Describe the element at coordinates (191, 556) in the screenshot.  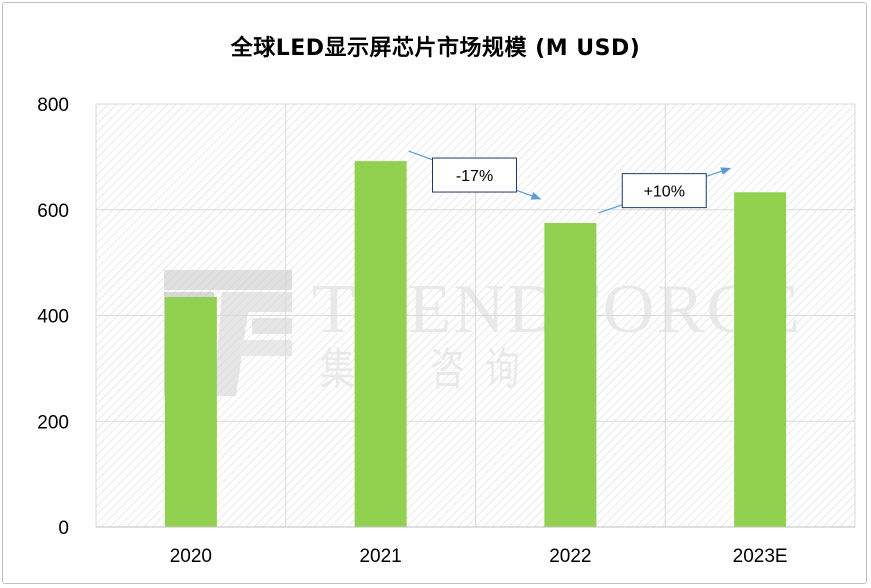
I see `x-tick-label: 2020` at that location.